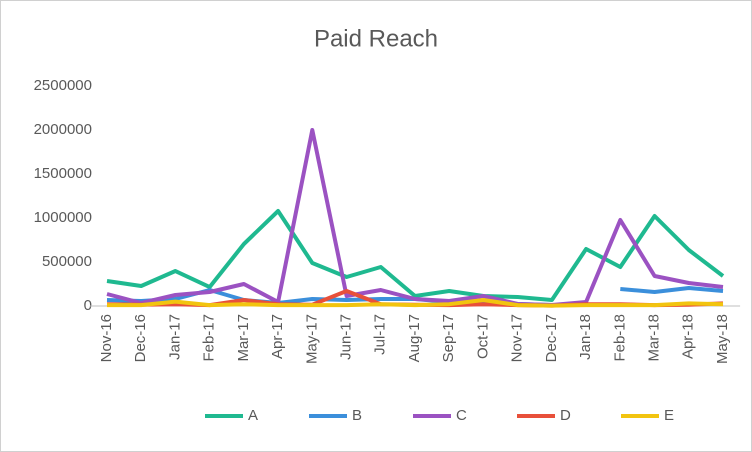  I want to click on x-tick-label: May-17, so click(311, 339).